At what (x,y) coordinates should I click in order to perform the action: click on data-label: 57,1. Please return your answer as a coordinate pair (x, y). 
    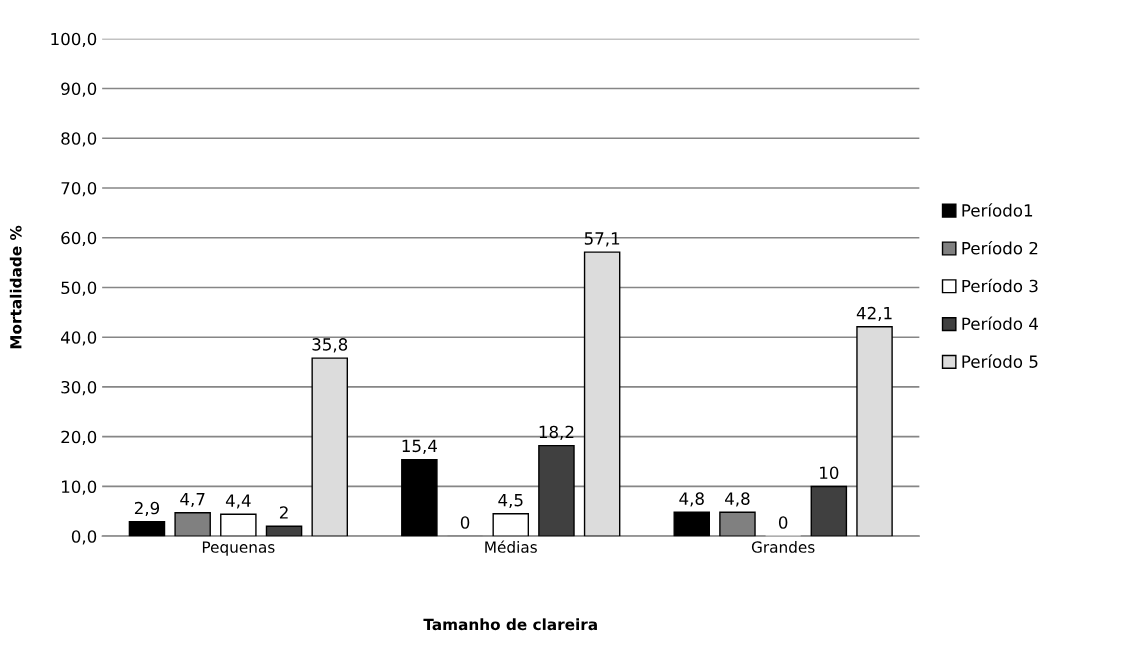
    Looking at the image, I should click on (602, 239).